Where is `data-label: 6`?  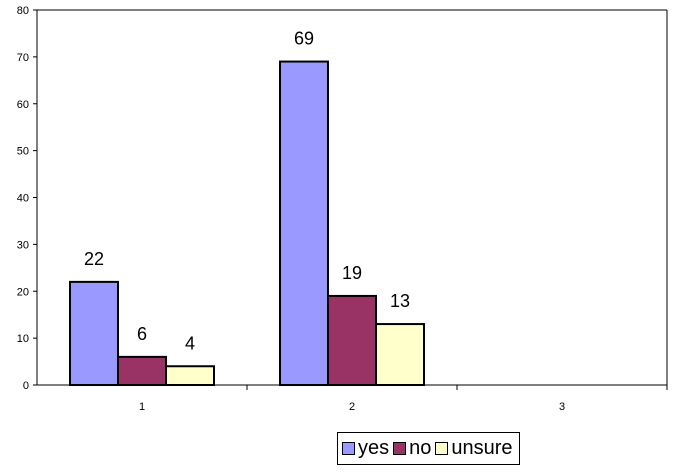
data-label: 6 is located at coordinates (142, 334).